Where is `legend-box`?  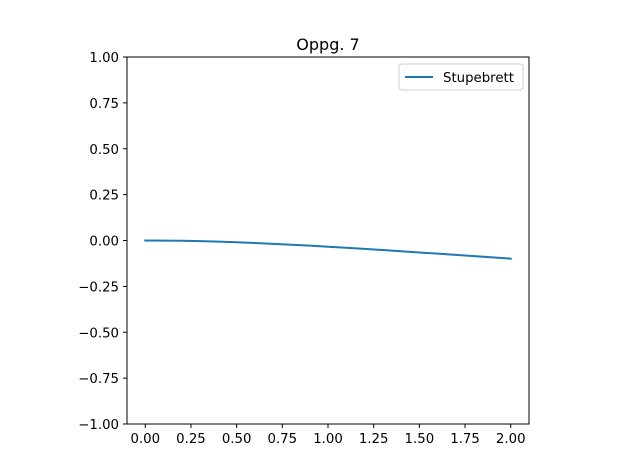
legend-box is located at coordinates (461, 77).